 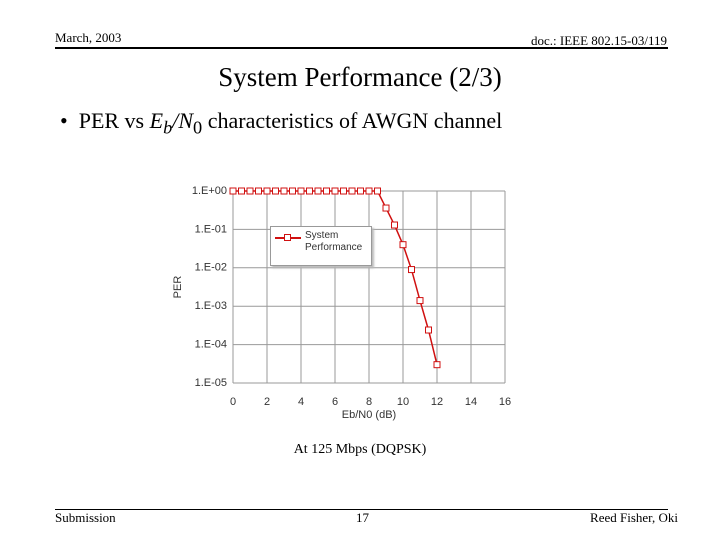 I want to click on bullet-text: PER vs, so click(x=114, y=120).